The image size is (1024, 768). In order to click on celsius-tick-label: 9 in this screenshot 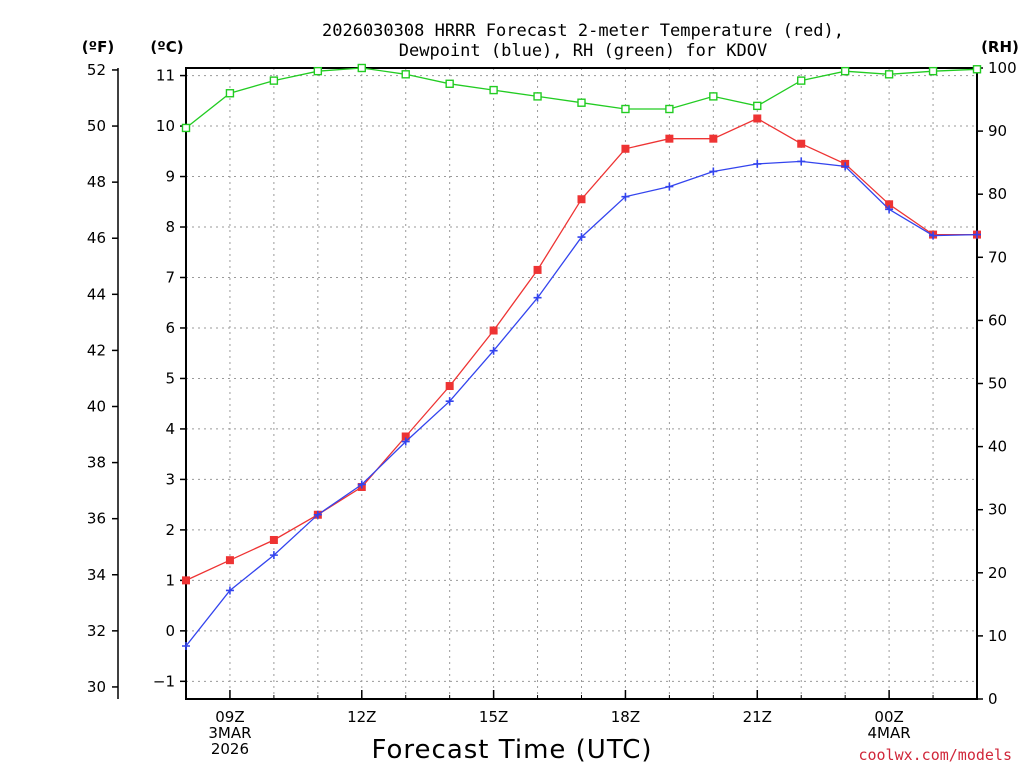, I will do `click(170, 177)`.